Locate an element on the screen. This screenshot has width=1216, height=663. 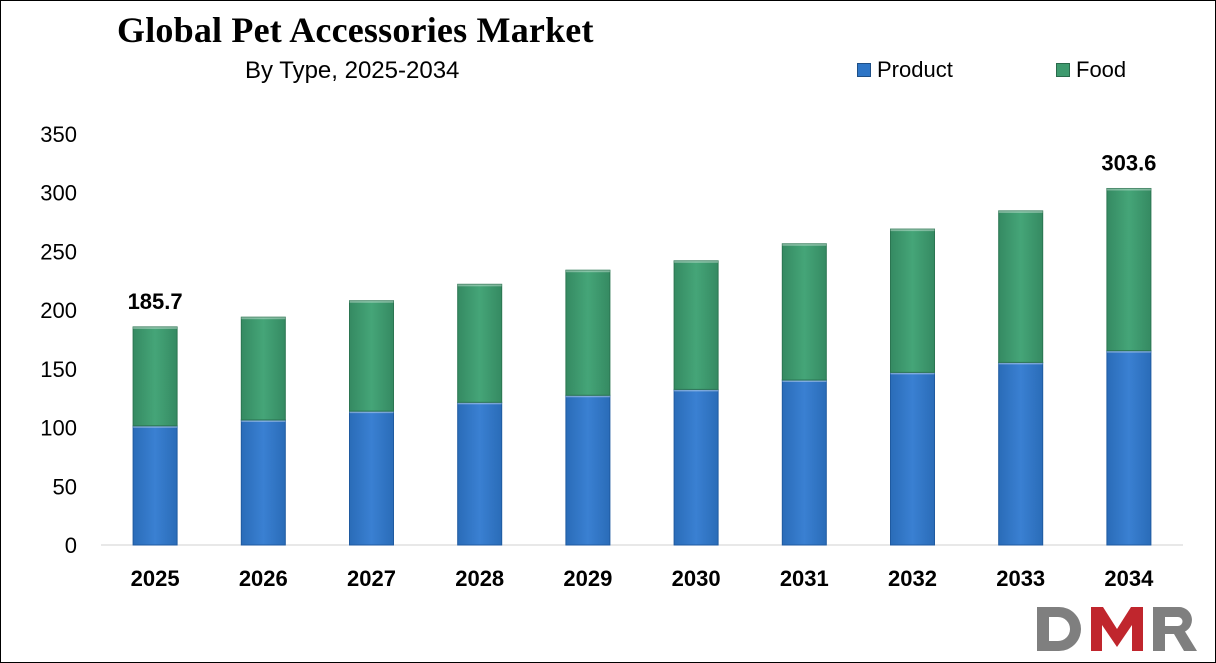
bar-food-2025 is located at coordinates (155, 376).